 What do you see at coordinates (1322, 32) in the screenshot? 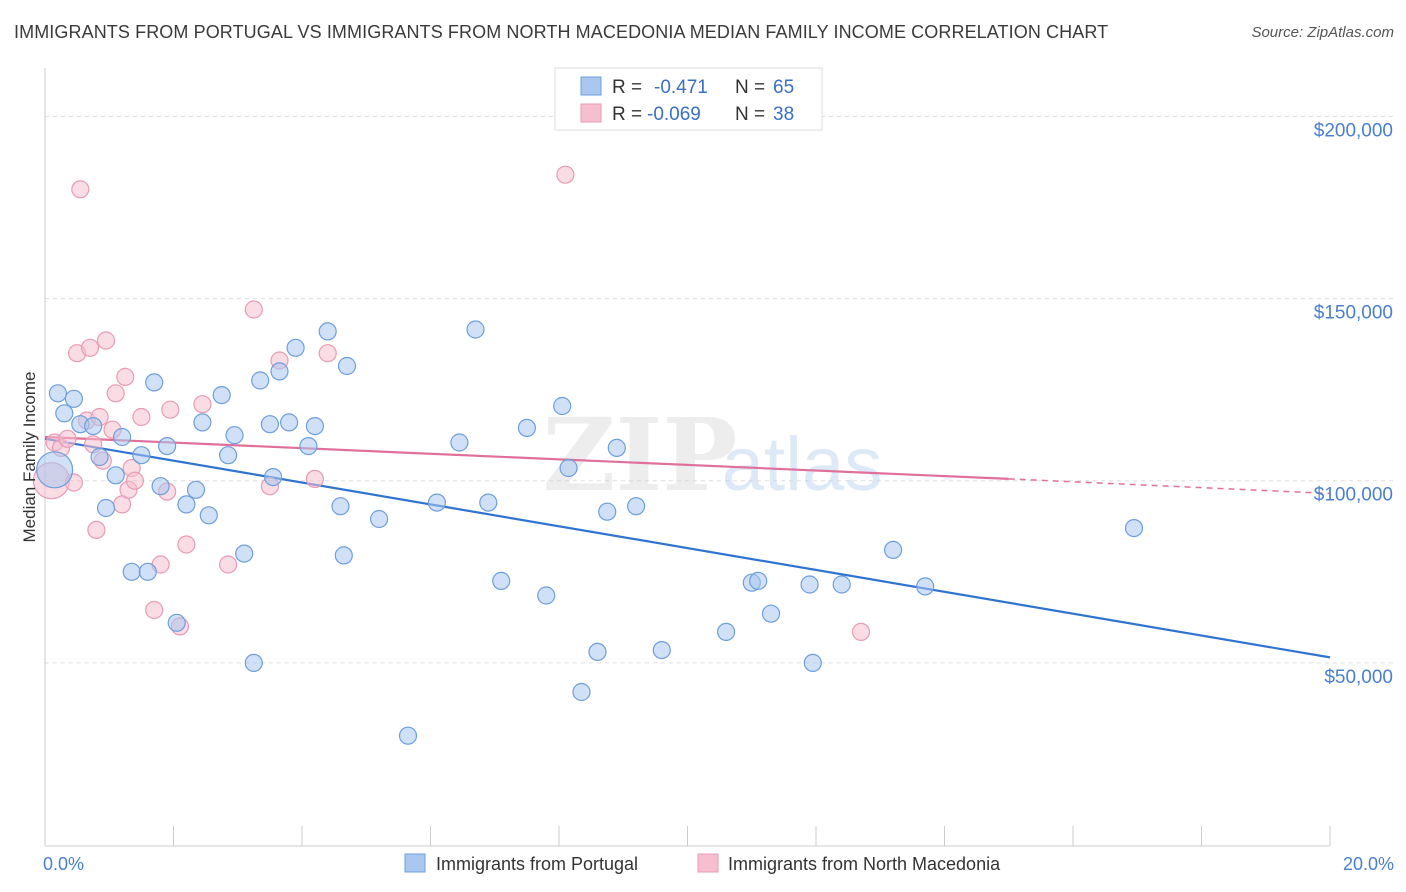
I see `source-label: Source: ZipAtlas.com` at bounding box center [1322, 32].